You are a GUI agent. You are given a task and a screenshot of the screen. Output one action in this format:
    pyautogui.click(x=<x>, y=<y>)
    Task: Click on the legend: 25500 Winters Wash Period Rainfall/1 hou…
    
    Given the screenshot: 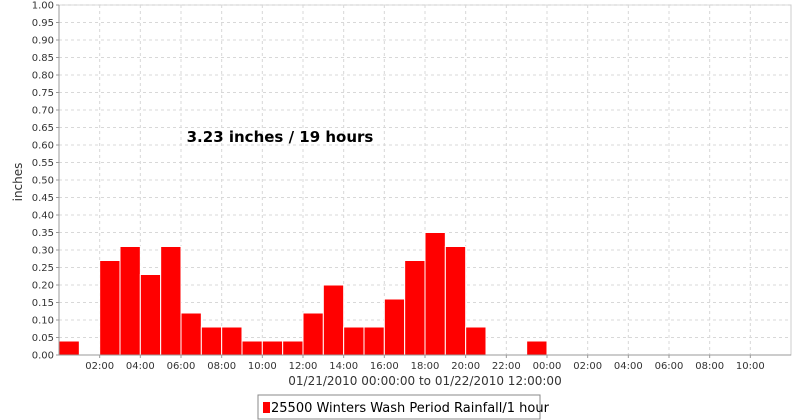 What is the action you would take?
    pyautogui.click(x=403, y=407)
    